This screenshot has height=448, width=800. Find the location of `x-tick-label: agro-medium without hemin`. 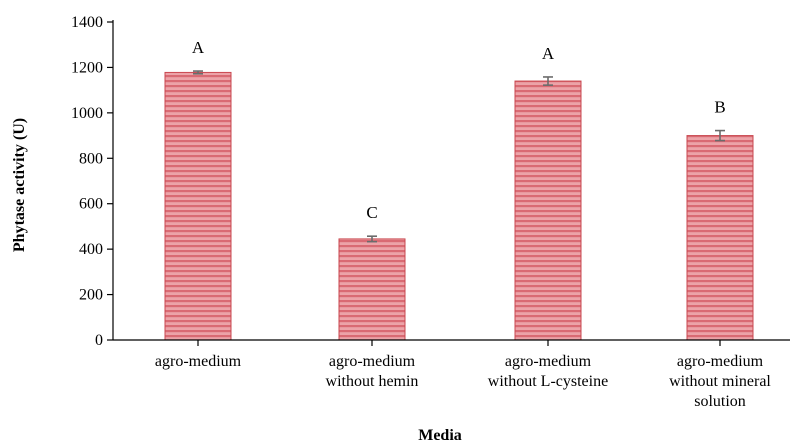

x-tick-label: agro-medium without hemin is located at coordinates (372, 371).